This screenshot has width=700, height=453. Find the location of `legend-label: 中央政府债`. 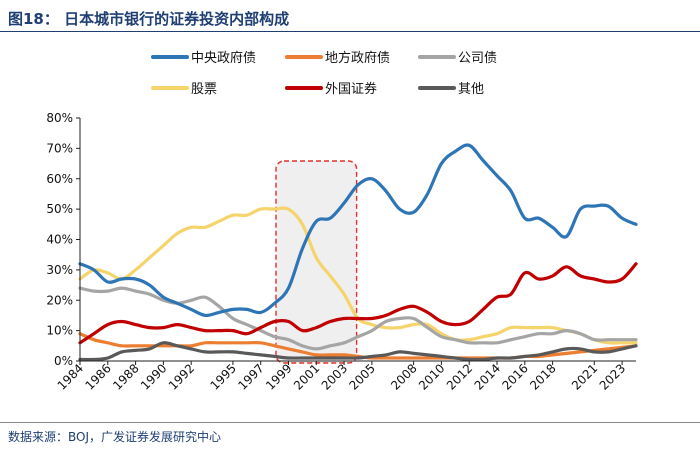

legend-label: 中央政府债 is located at coordinates (223, 58).